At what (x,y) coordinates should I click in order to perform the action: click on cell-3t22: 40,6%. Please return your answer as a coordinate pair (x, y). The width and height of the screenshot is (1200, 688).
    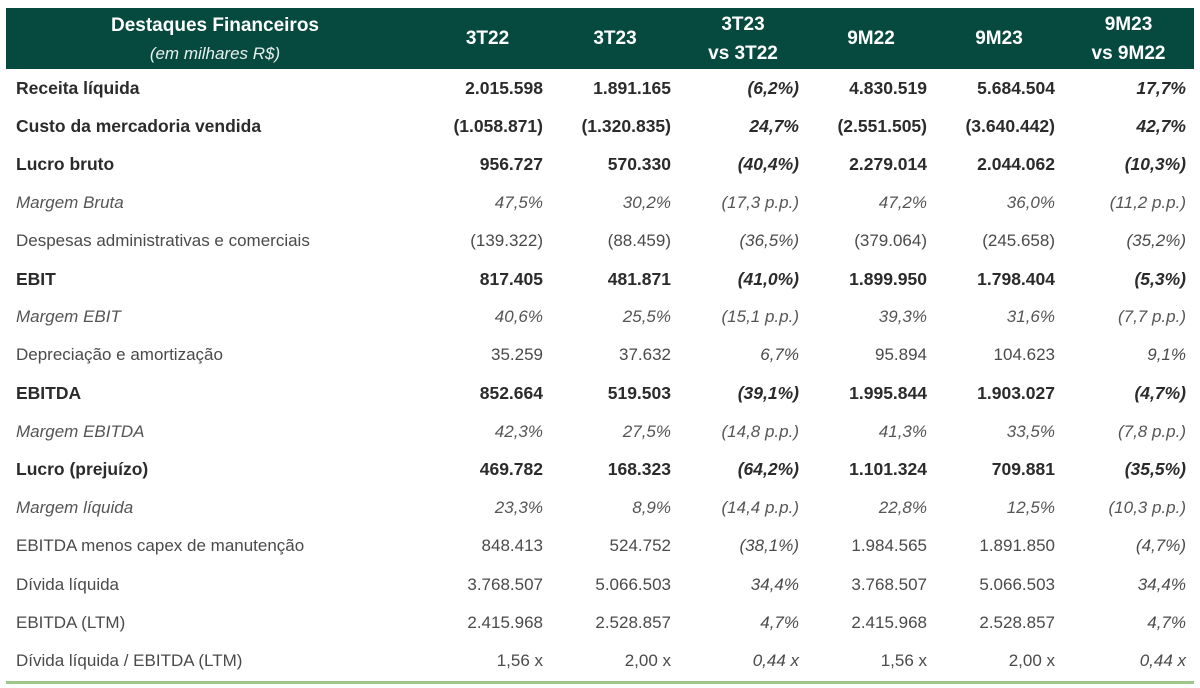
    Looking at the image, I should click on (518, 317).